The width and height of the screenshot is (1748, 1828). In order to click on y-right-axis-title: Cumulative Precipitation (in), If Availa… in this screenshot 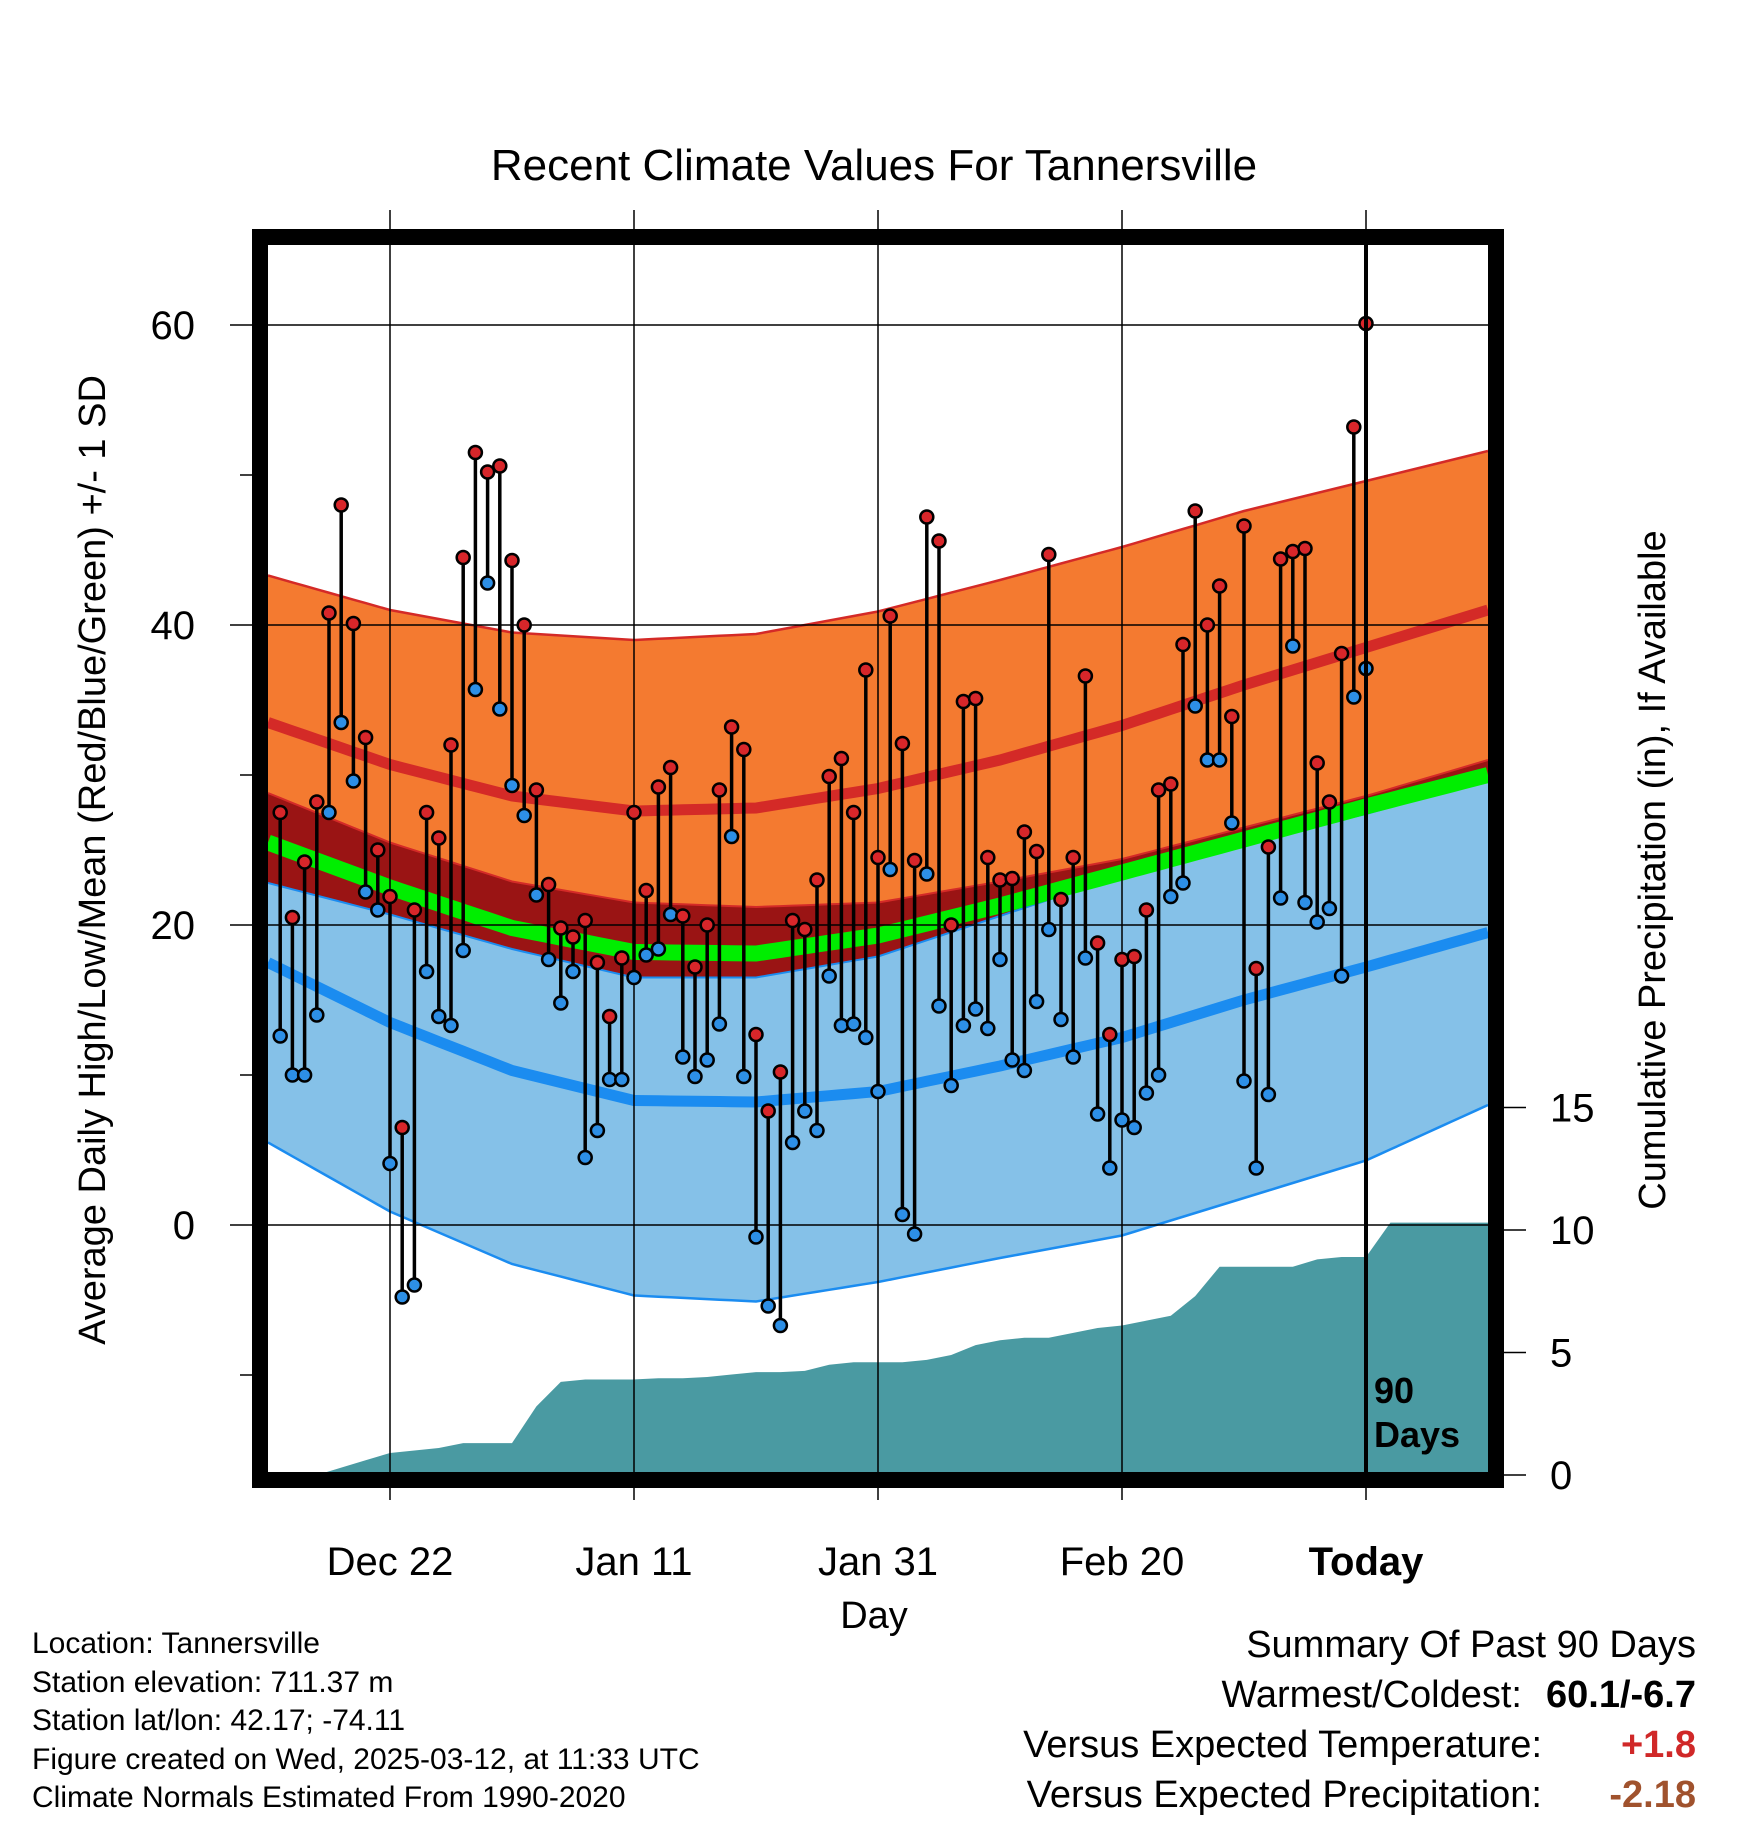, I will do `click(1653, 869)`.